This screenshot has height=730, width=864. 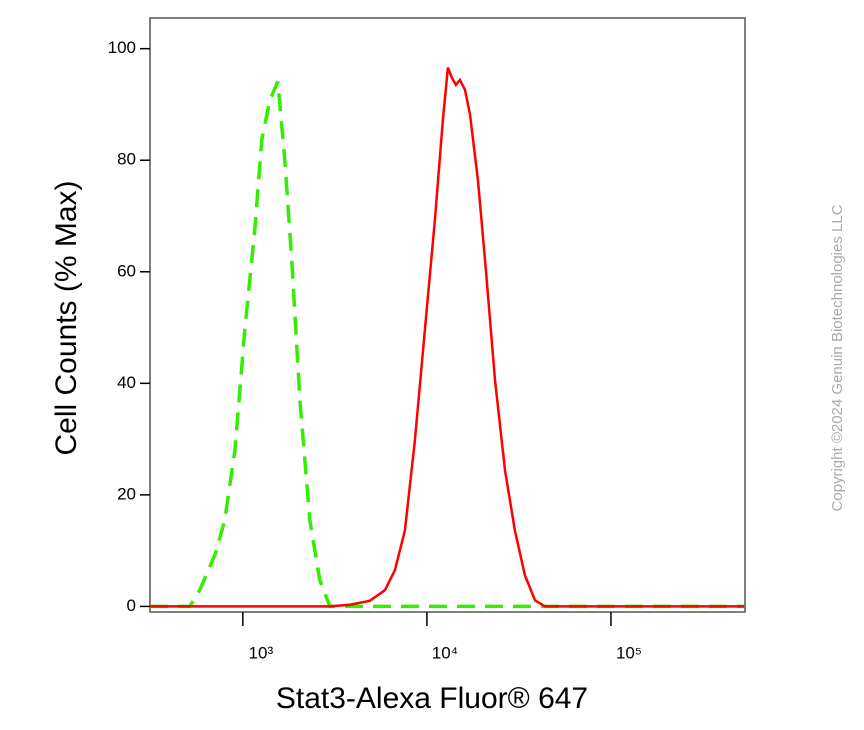 What do you see at coordinates (126, 382) in the screenshot?
I see `y-tick-label: 40` at bounding box center [126, 382].